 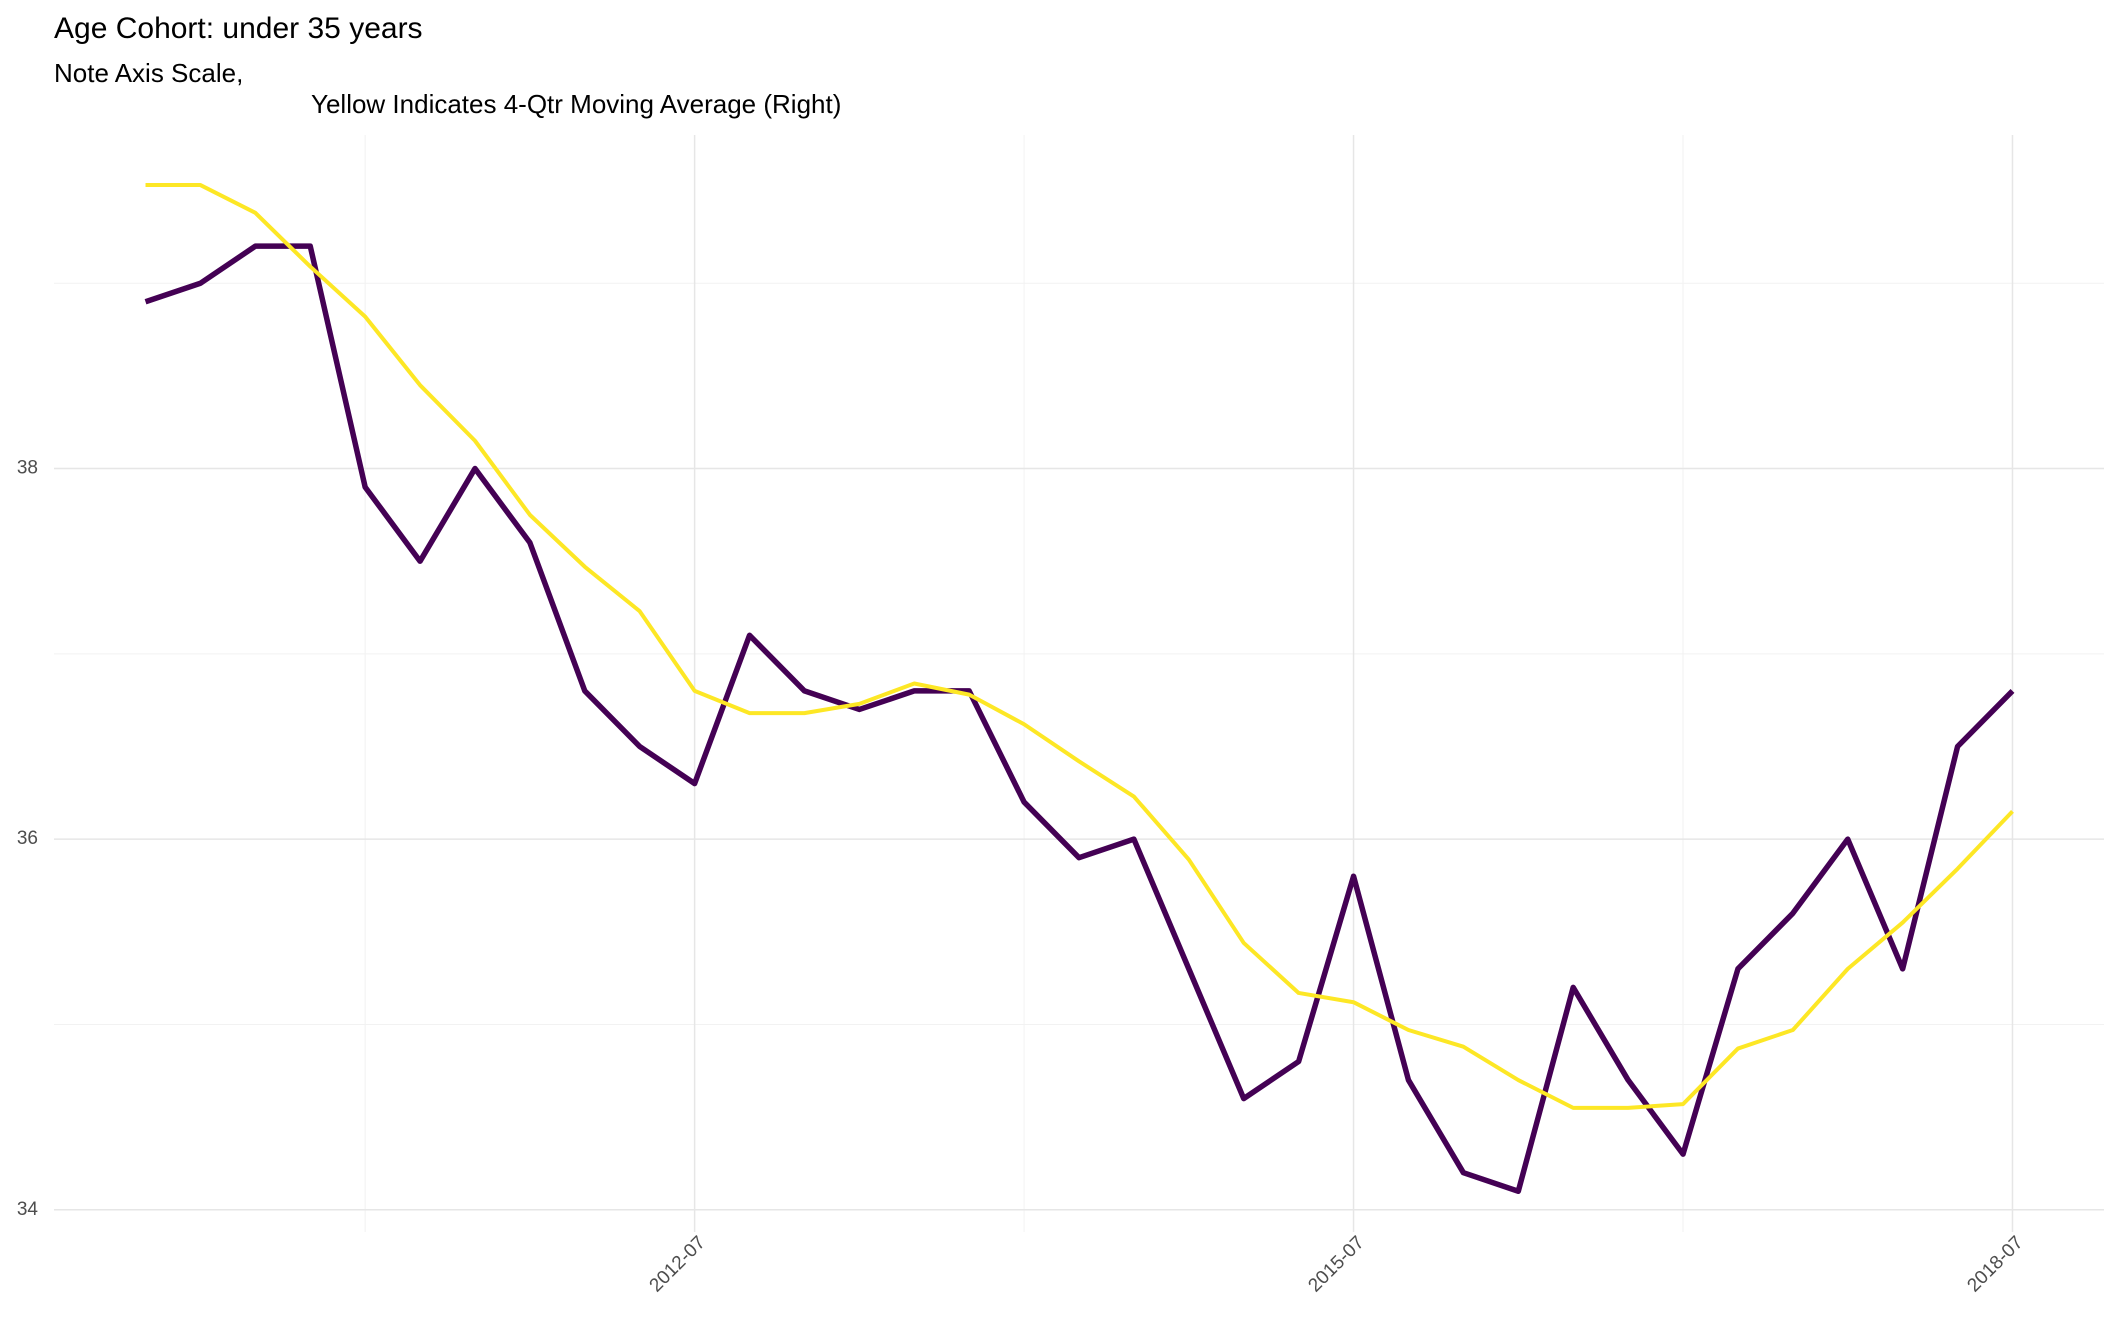 I want to click on chart-title: Age Cohort: under 35 years, so click(x=238, y=28).